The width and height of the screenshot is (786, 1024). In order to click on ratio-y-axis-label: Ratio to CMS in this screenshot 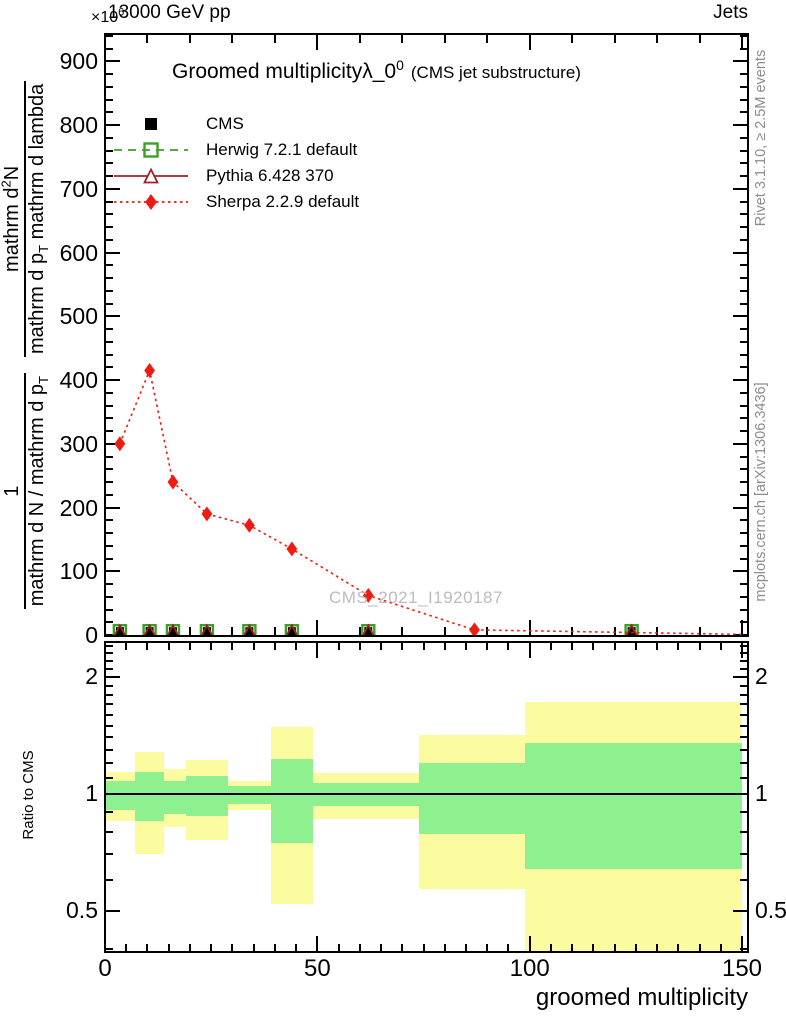, I will do `click(28, 795)`.